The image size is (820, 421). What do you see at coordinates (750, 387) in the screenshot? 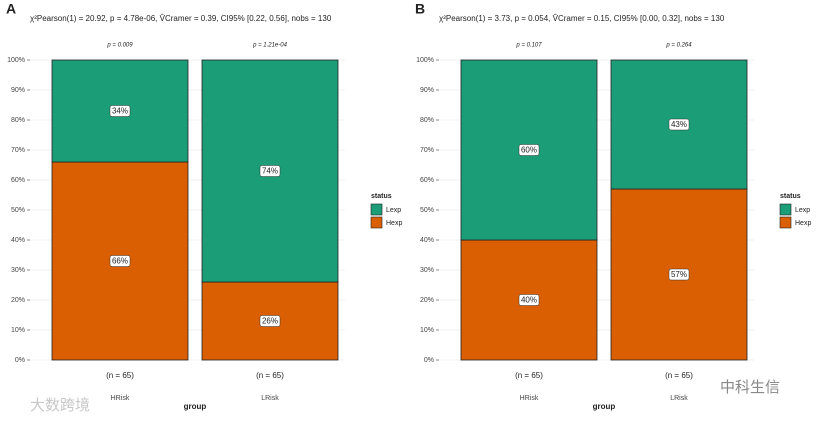
I see `watermark: 中科生信` at bounding box center [750, 387].